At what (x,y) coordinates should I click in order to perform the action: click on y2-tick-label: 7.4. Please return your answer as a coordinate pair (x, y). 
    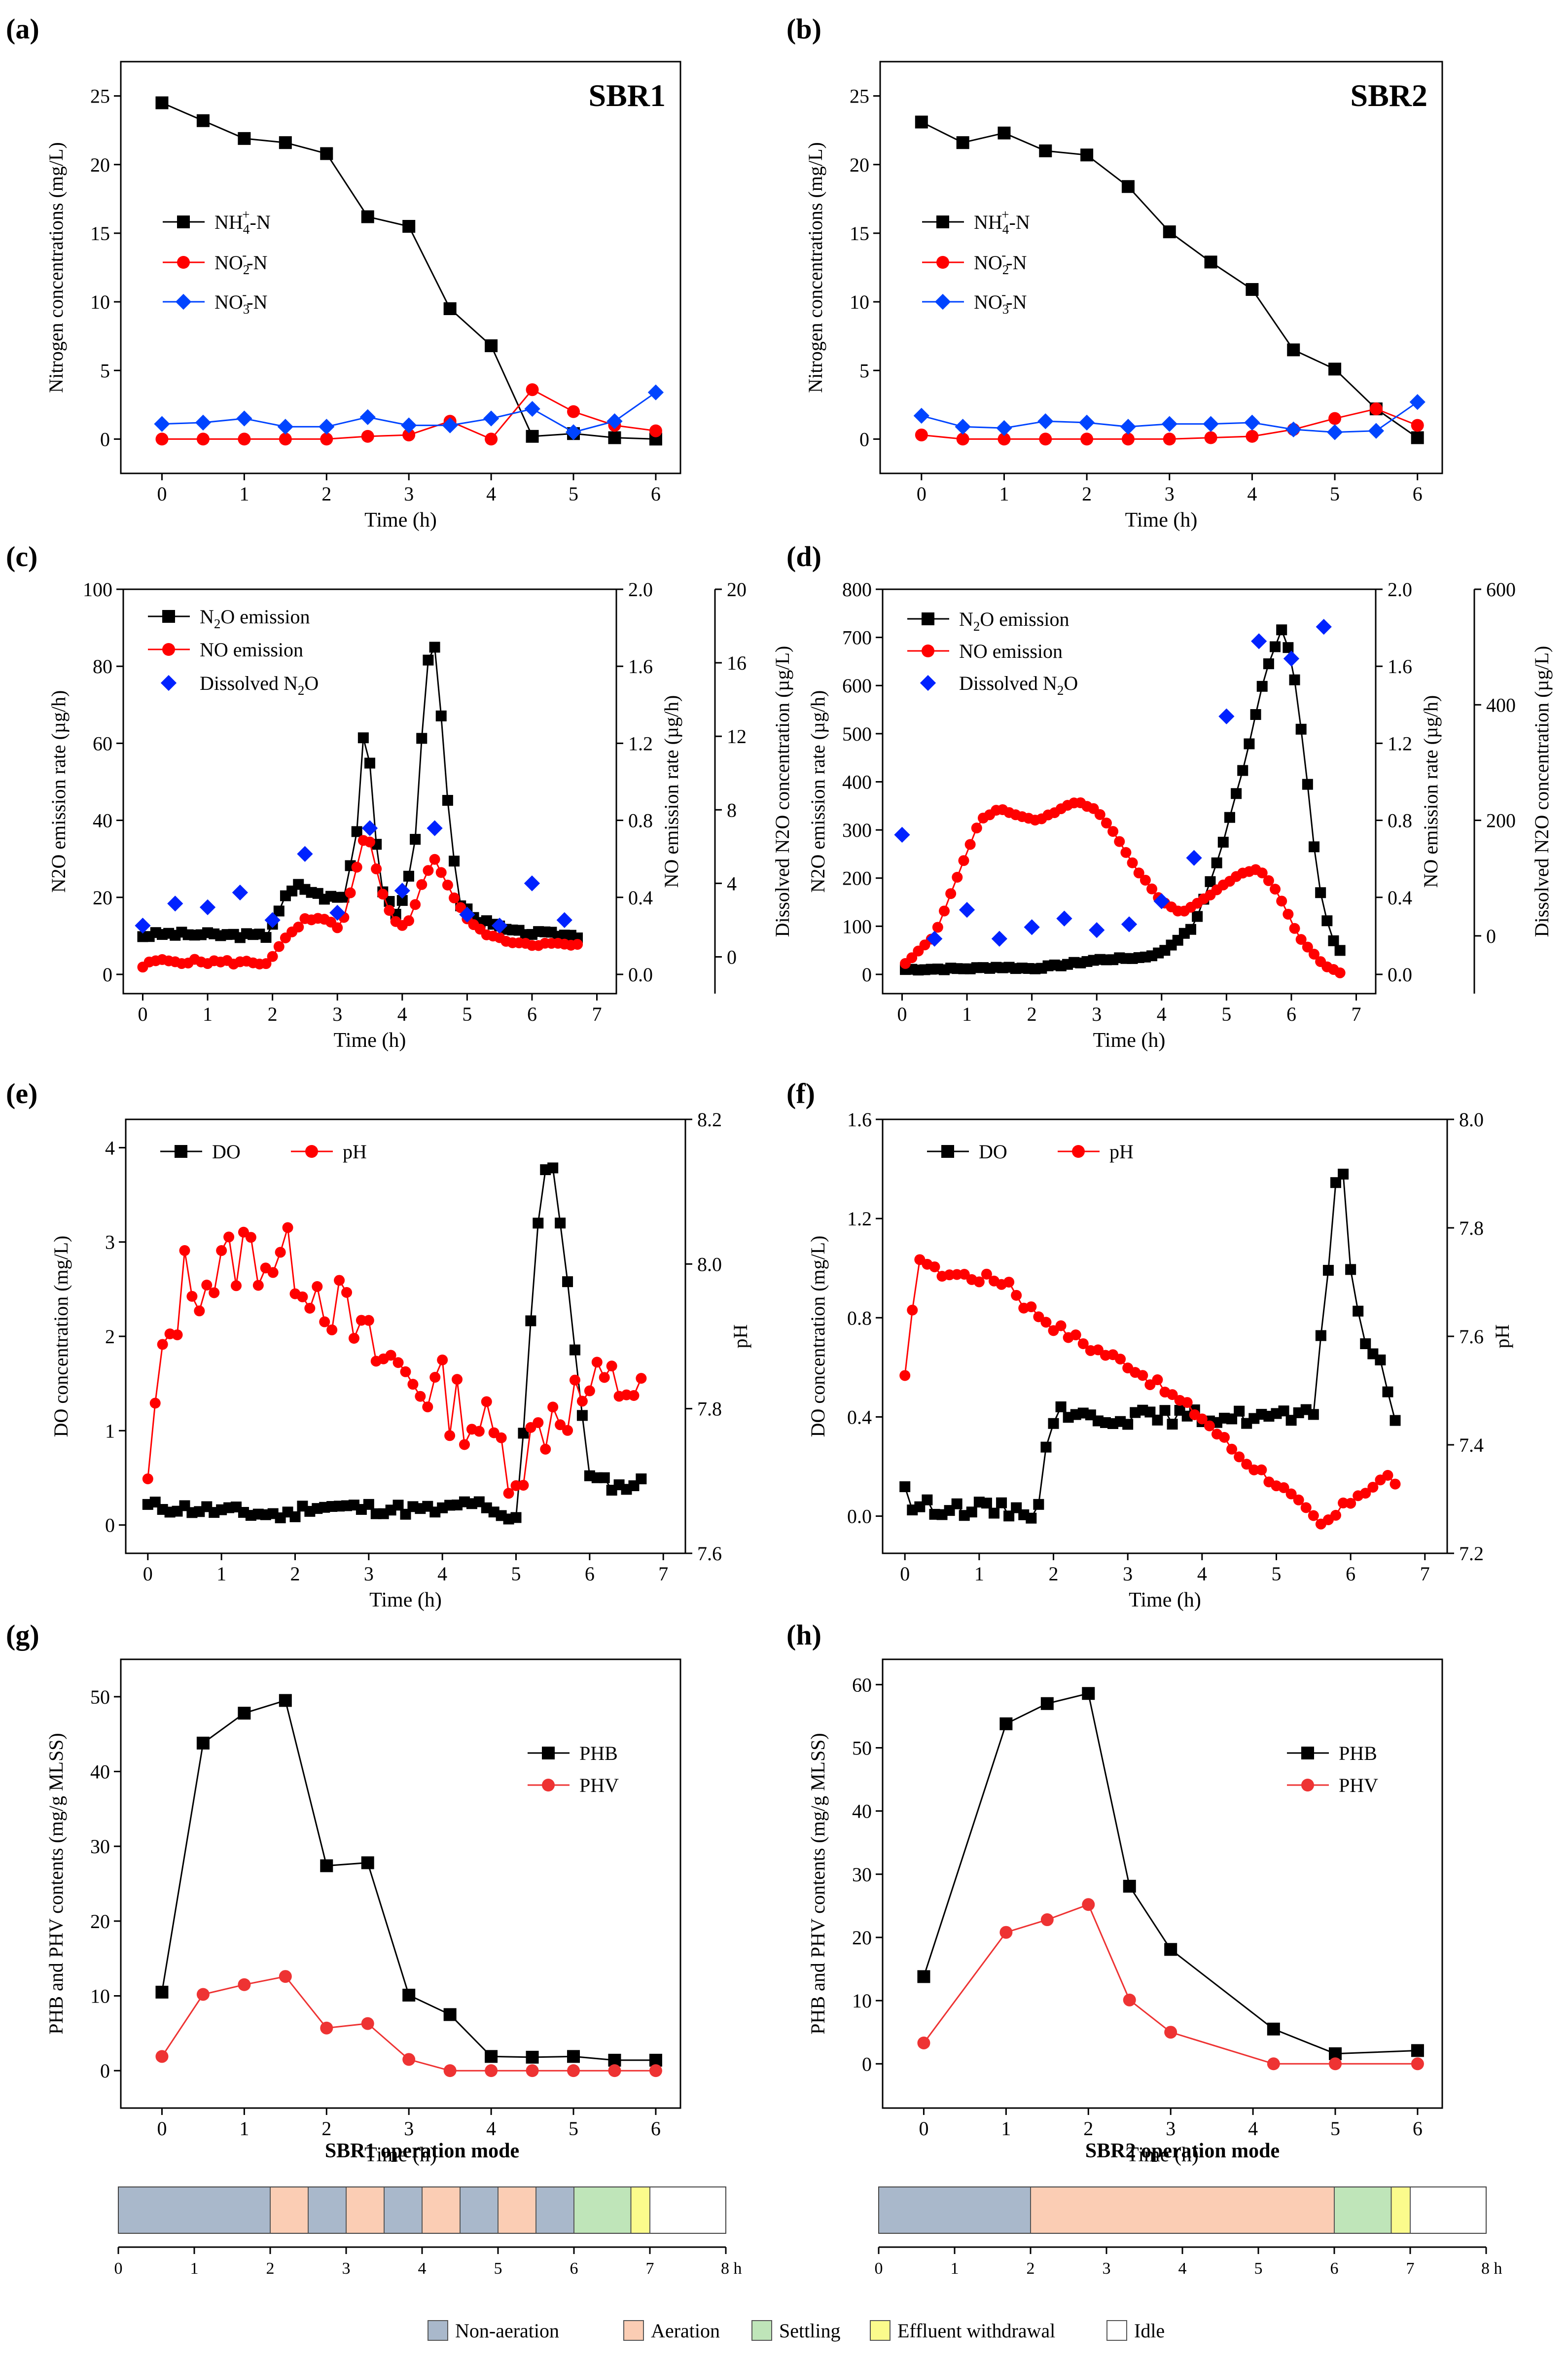
    Looking at the image, I should click on (1471, 1445).